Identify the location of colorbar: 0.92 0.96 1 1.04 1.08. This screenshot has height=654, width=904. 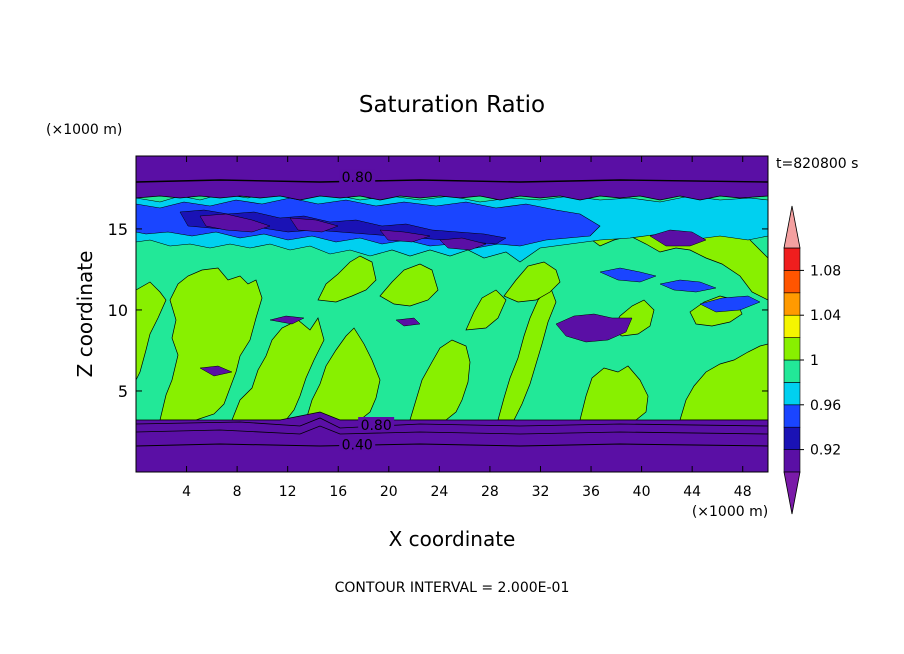
(812, 360).